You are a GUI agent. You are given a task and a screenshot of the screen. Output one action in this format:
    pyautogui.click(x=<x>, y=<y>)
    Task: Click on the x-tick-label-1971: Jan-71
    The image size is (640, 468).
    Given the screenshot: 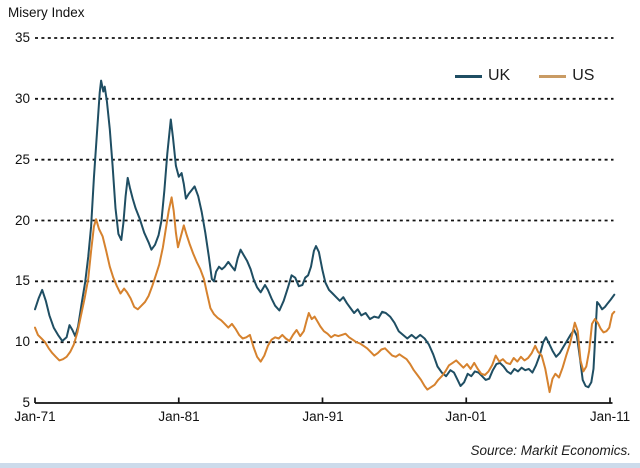 What is the action you would take?
    pyautogui.click(x=35, y=416)
    